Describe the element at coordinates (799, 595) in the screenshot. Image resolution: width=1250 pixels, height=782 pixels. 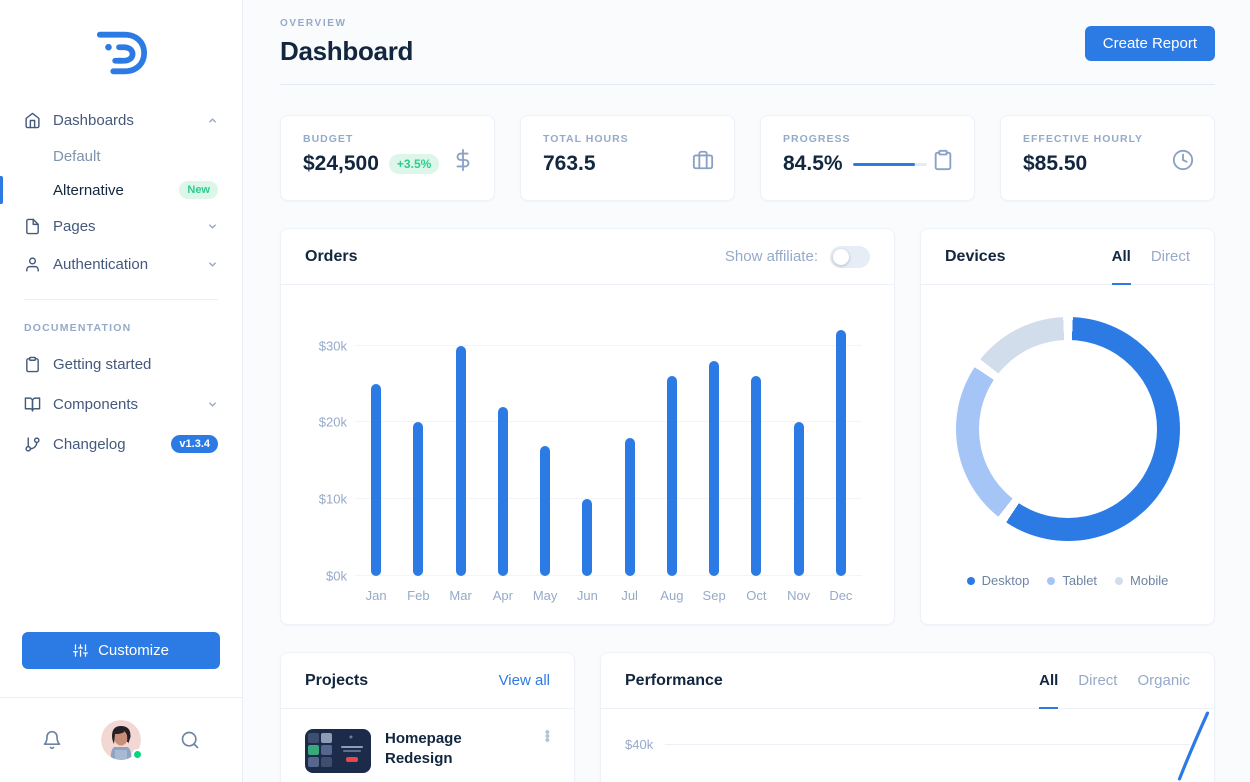
I see `x-axis-label: Nov` at that location.